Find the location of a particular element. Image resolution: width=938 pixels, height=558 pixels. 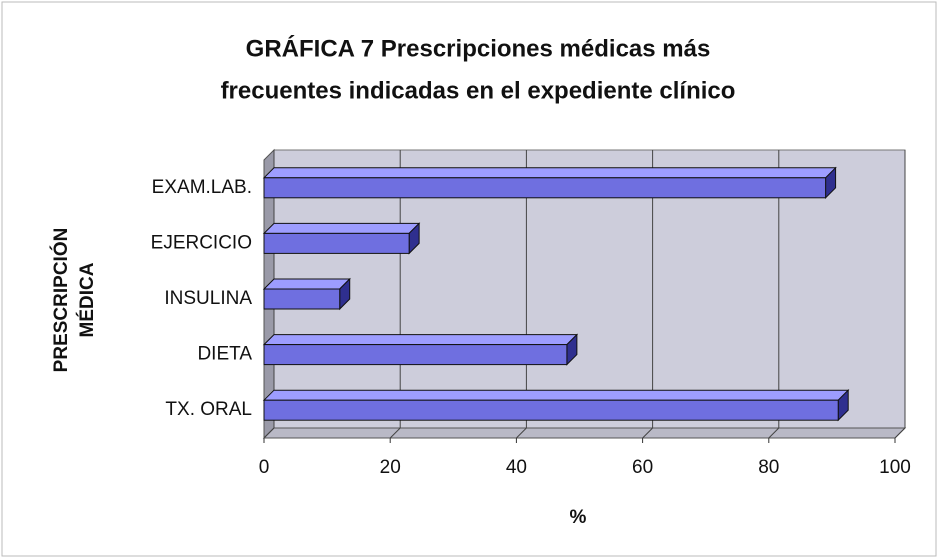

y-tick-label: TX. ORAL is located at coordinates (208, 409).